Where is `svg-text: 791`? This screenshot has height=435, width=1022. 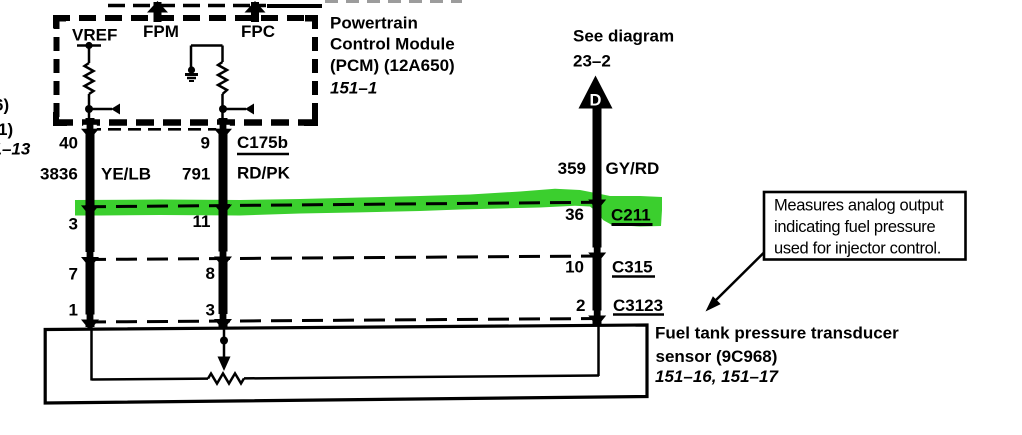 svg-text: 791 is located at coordinates (196, 174).